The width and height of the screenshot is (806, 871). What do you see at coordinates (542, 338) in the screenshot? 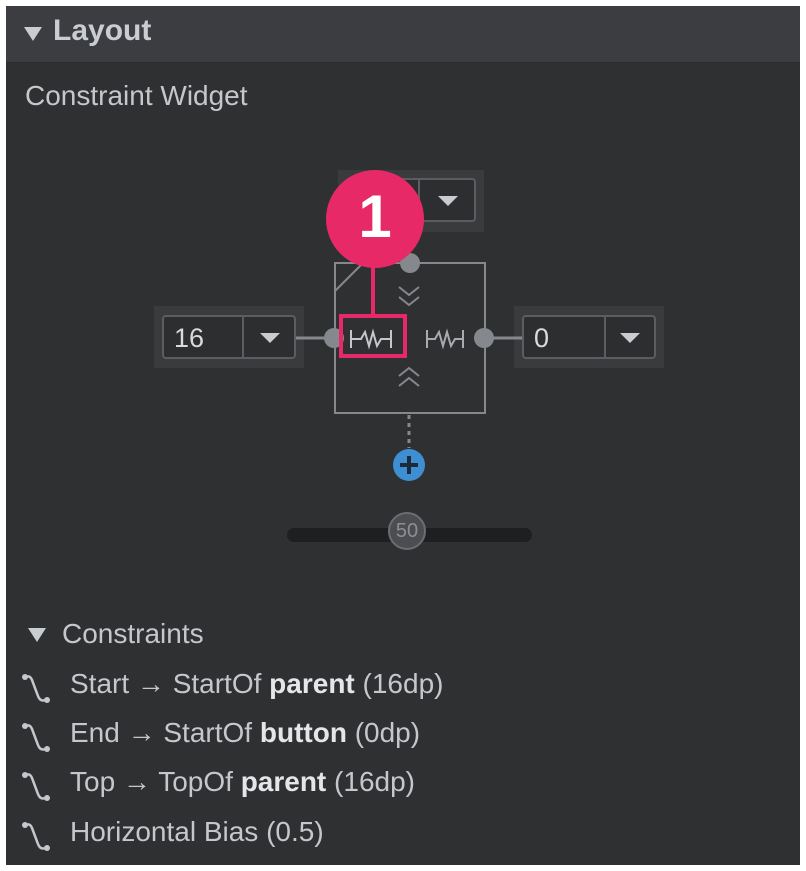
I see `right-margin-value: 0` at bounding box center [542, 338].